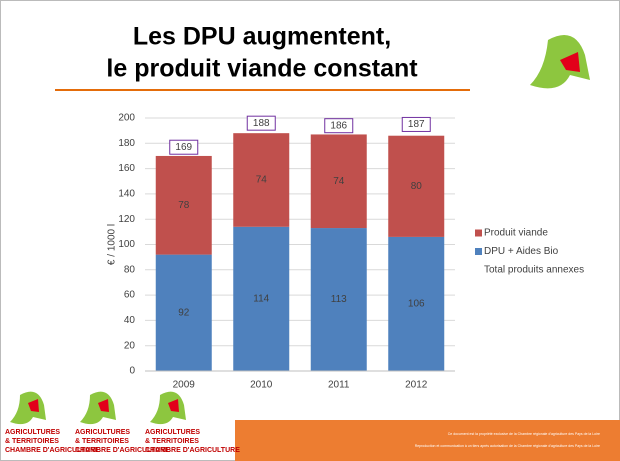  Describe the element at coordinates (339, 385) in the screenshot. I see `x-tick-label: 2011` at that location.